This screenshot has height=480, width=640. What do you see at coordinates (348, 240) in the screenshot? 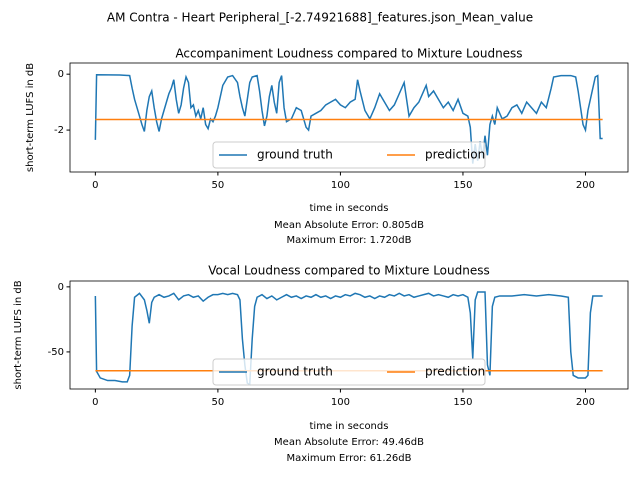
I see `annotation: Maximum Error: 1.720dB` at bounding box center [348, 240].